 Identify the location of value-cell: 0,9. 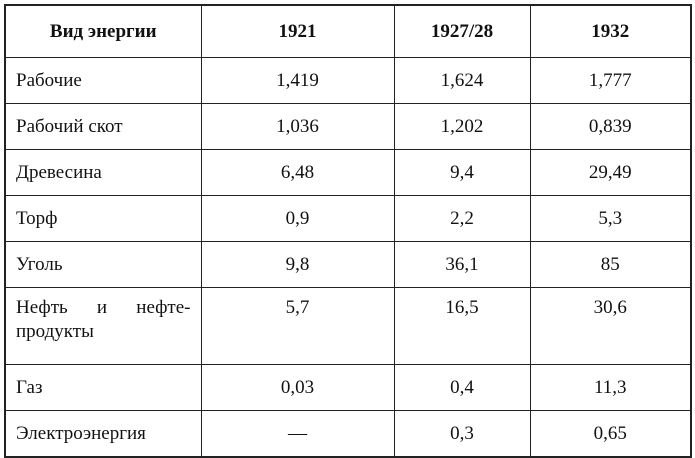
(297, 218).